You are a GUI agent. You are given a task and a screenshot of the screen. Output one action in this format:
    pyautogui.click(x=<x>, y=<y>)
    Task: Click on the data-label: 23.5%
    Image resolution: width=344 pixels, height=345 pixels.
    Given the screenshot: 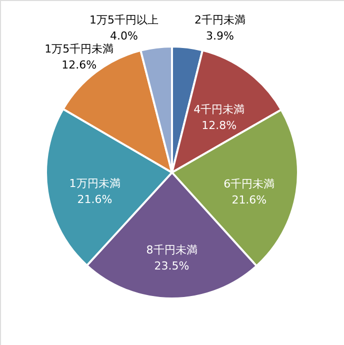 What is the action you would take?
    pyautogui.click(x=172, y=266)
    